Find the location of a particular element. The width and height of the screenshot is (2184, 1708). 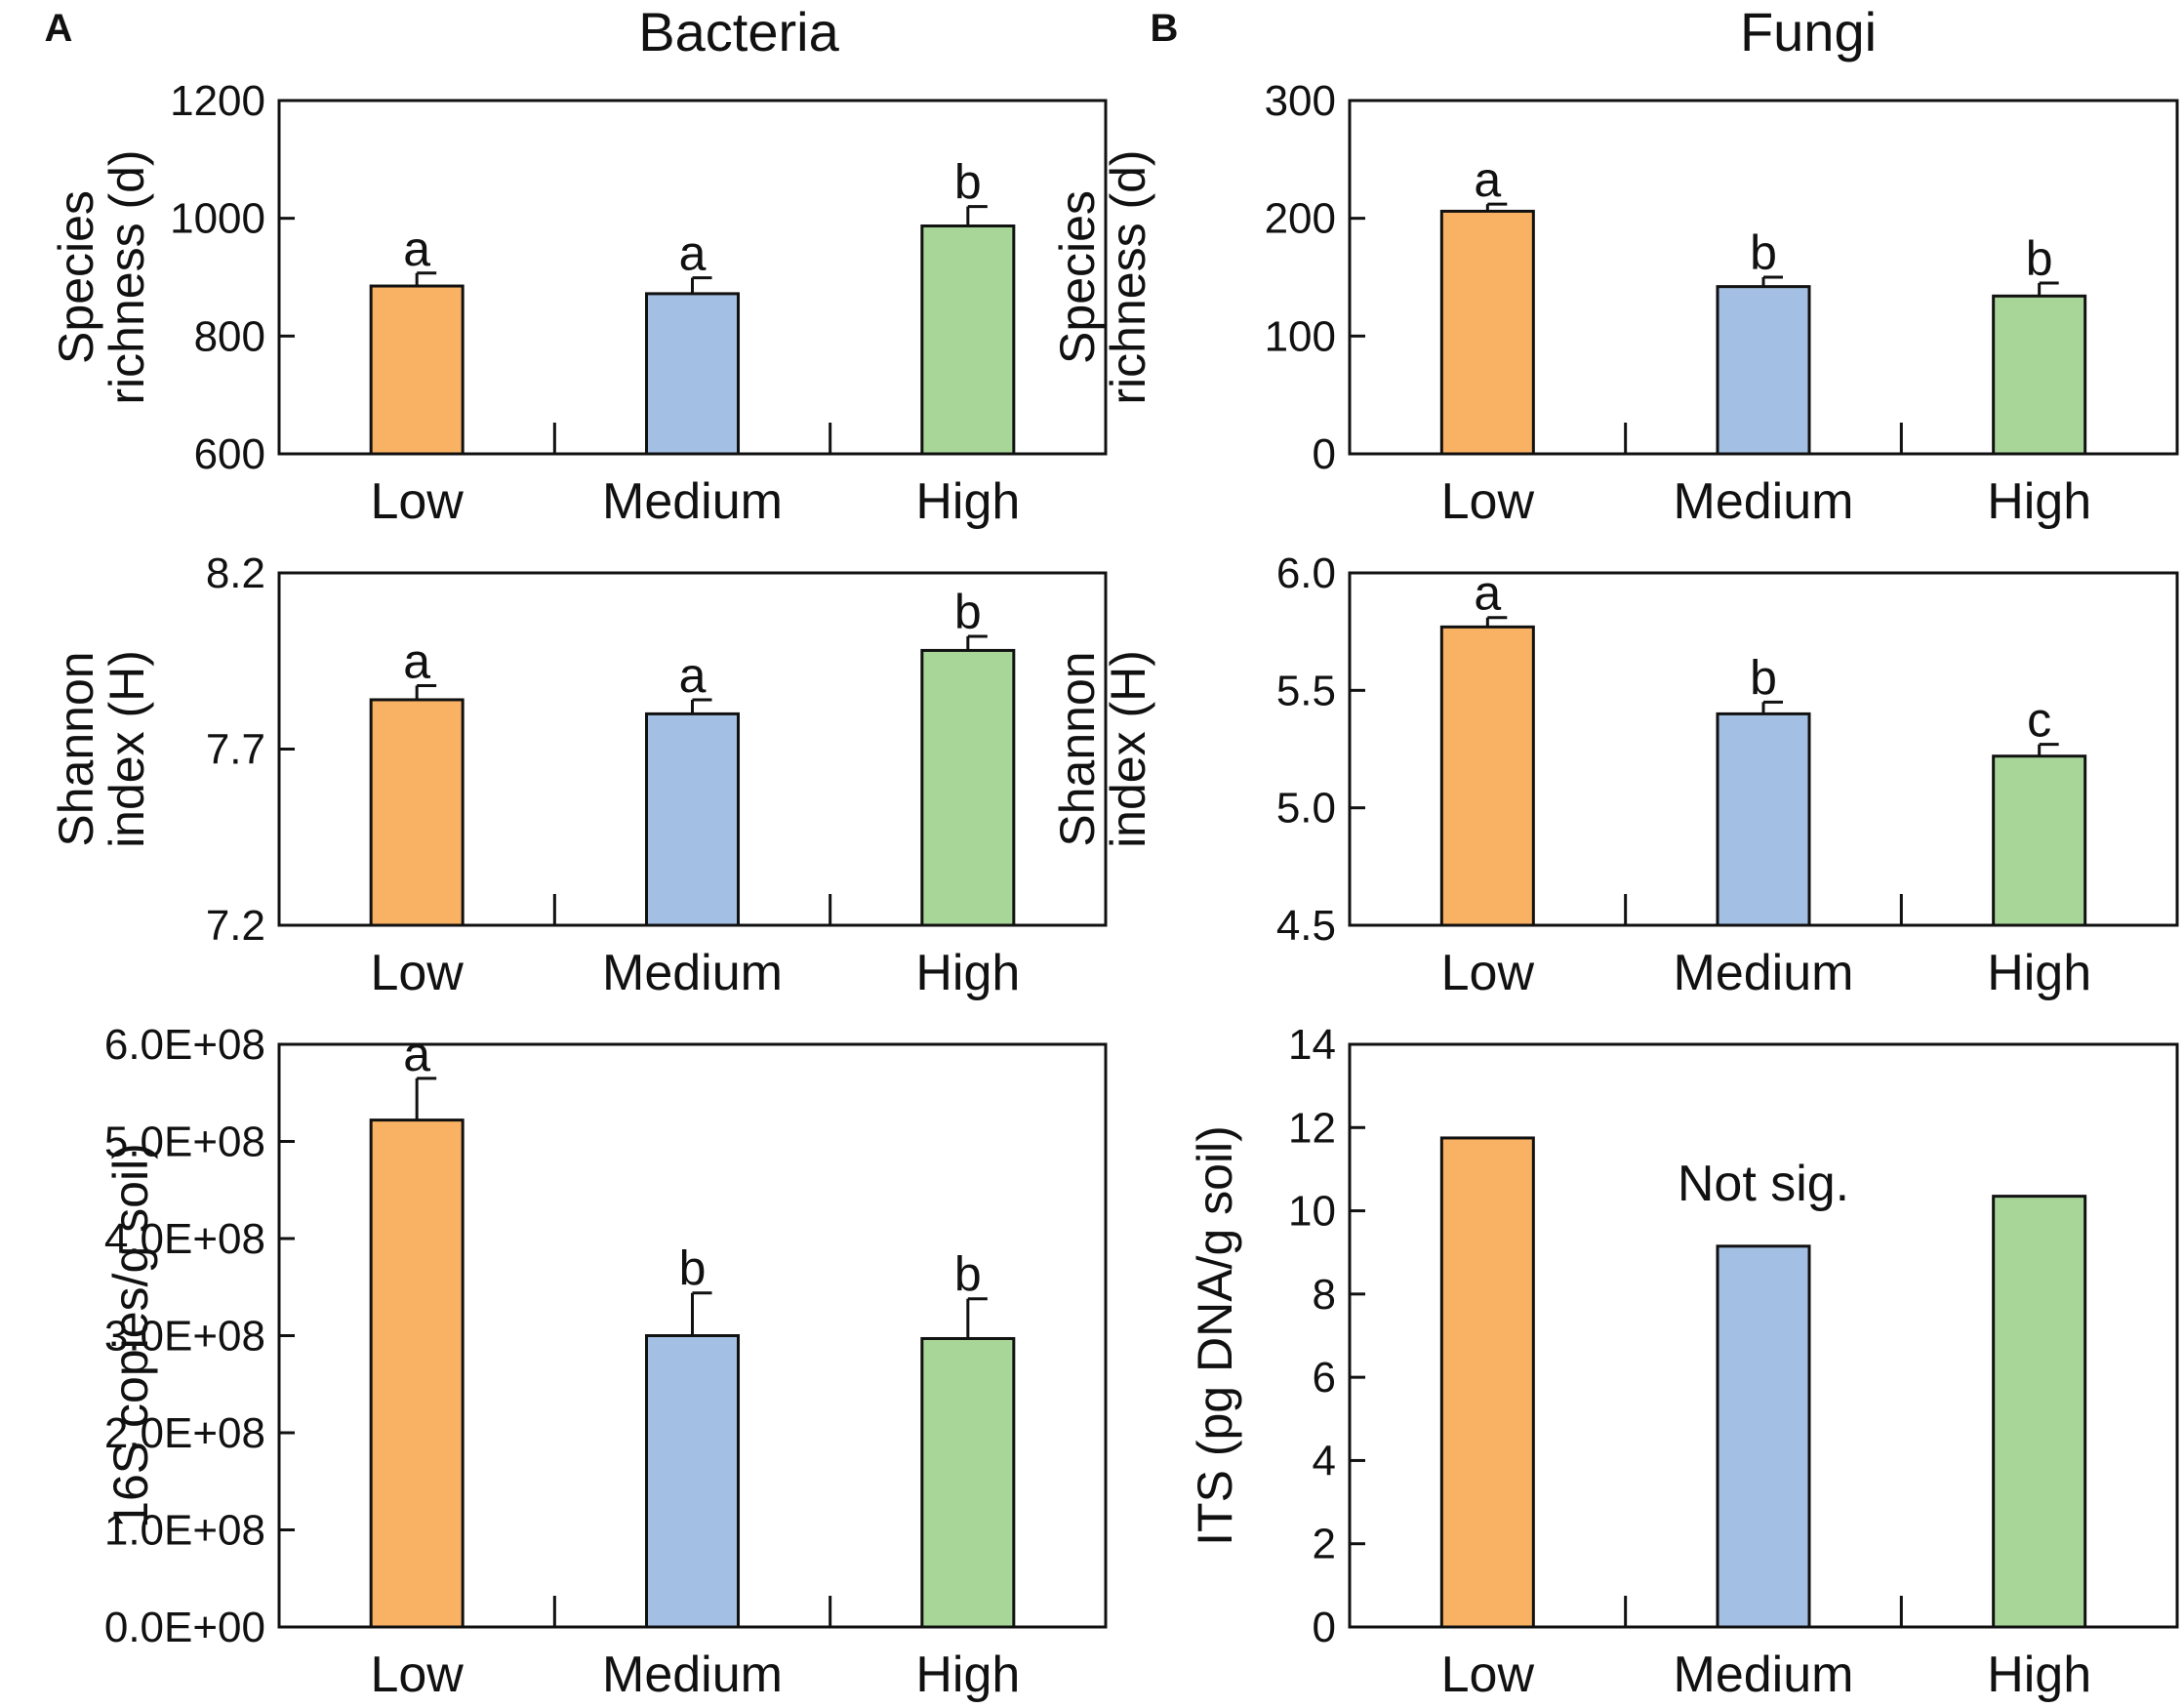

y-tick-label: 1.0E+08 is located at coordinates (184, 1531).